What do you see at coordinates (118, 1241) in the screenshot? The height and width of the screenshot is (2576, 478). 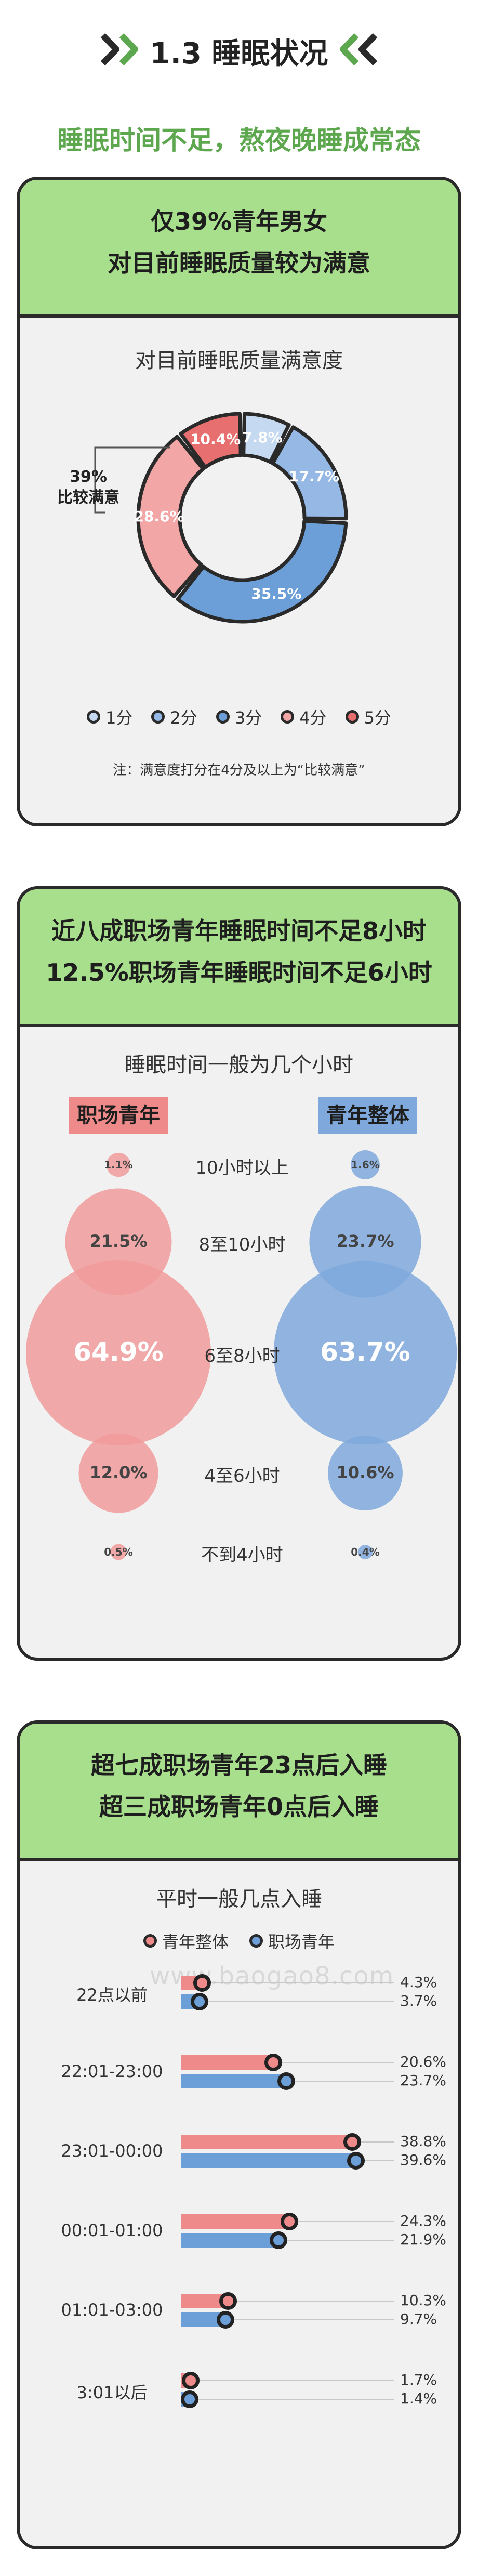 I see `bubble-value: 21.5%` at bounding box center [118, 1241].